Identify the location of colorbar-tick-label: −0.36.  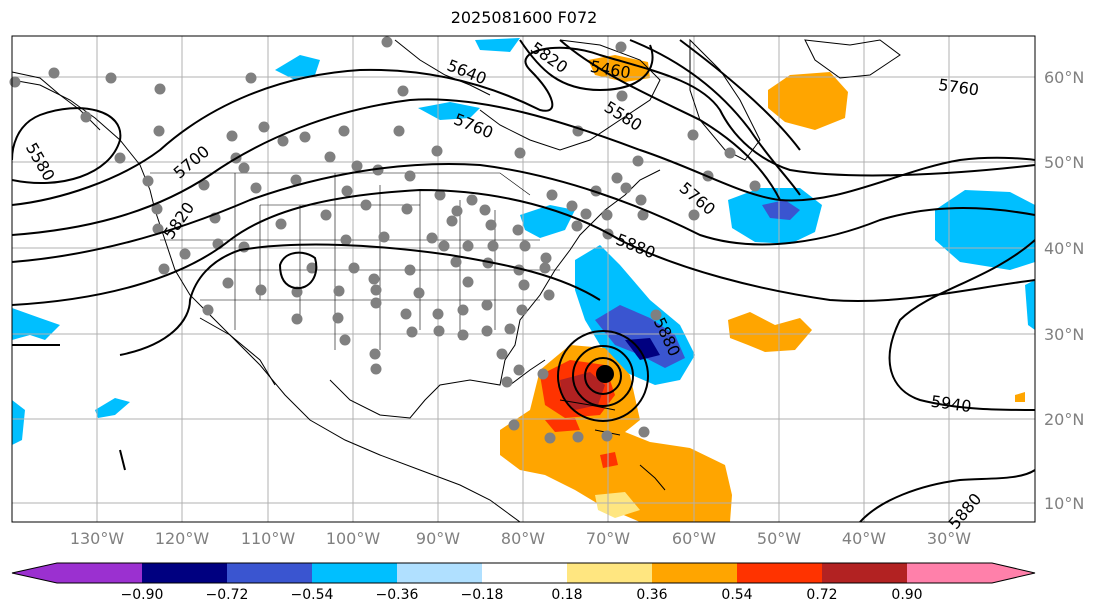
(397, 595).